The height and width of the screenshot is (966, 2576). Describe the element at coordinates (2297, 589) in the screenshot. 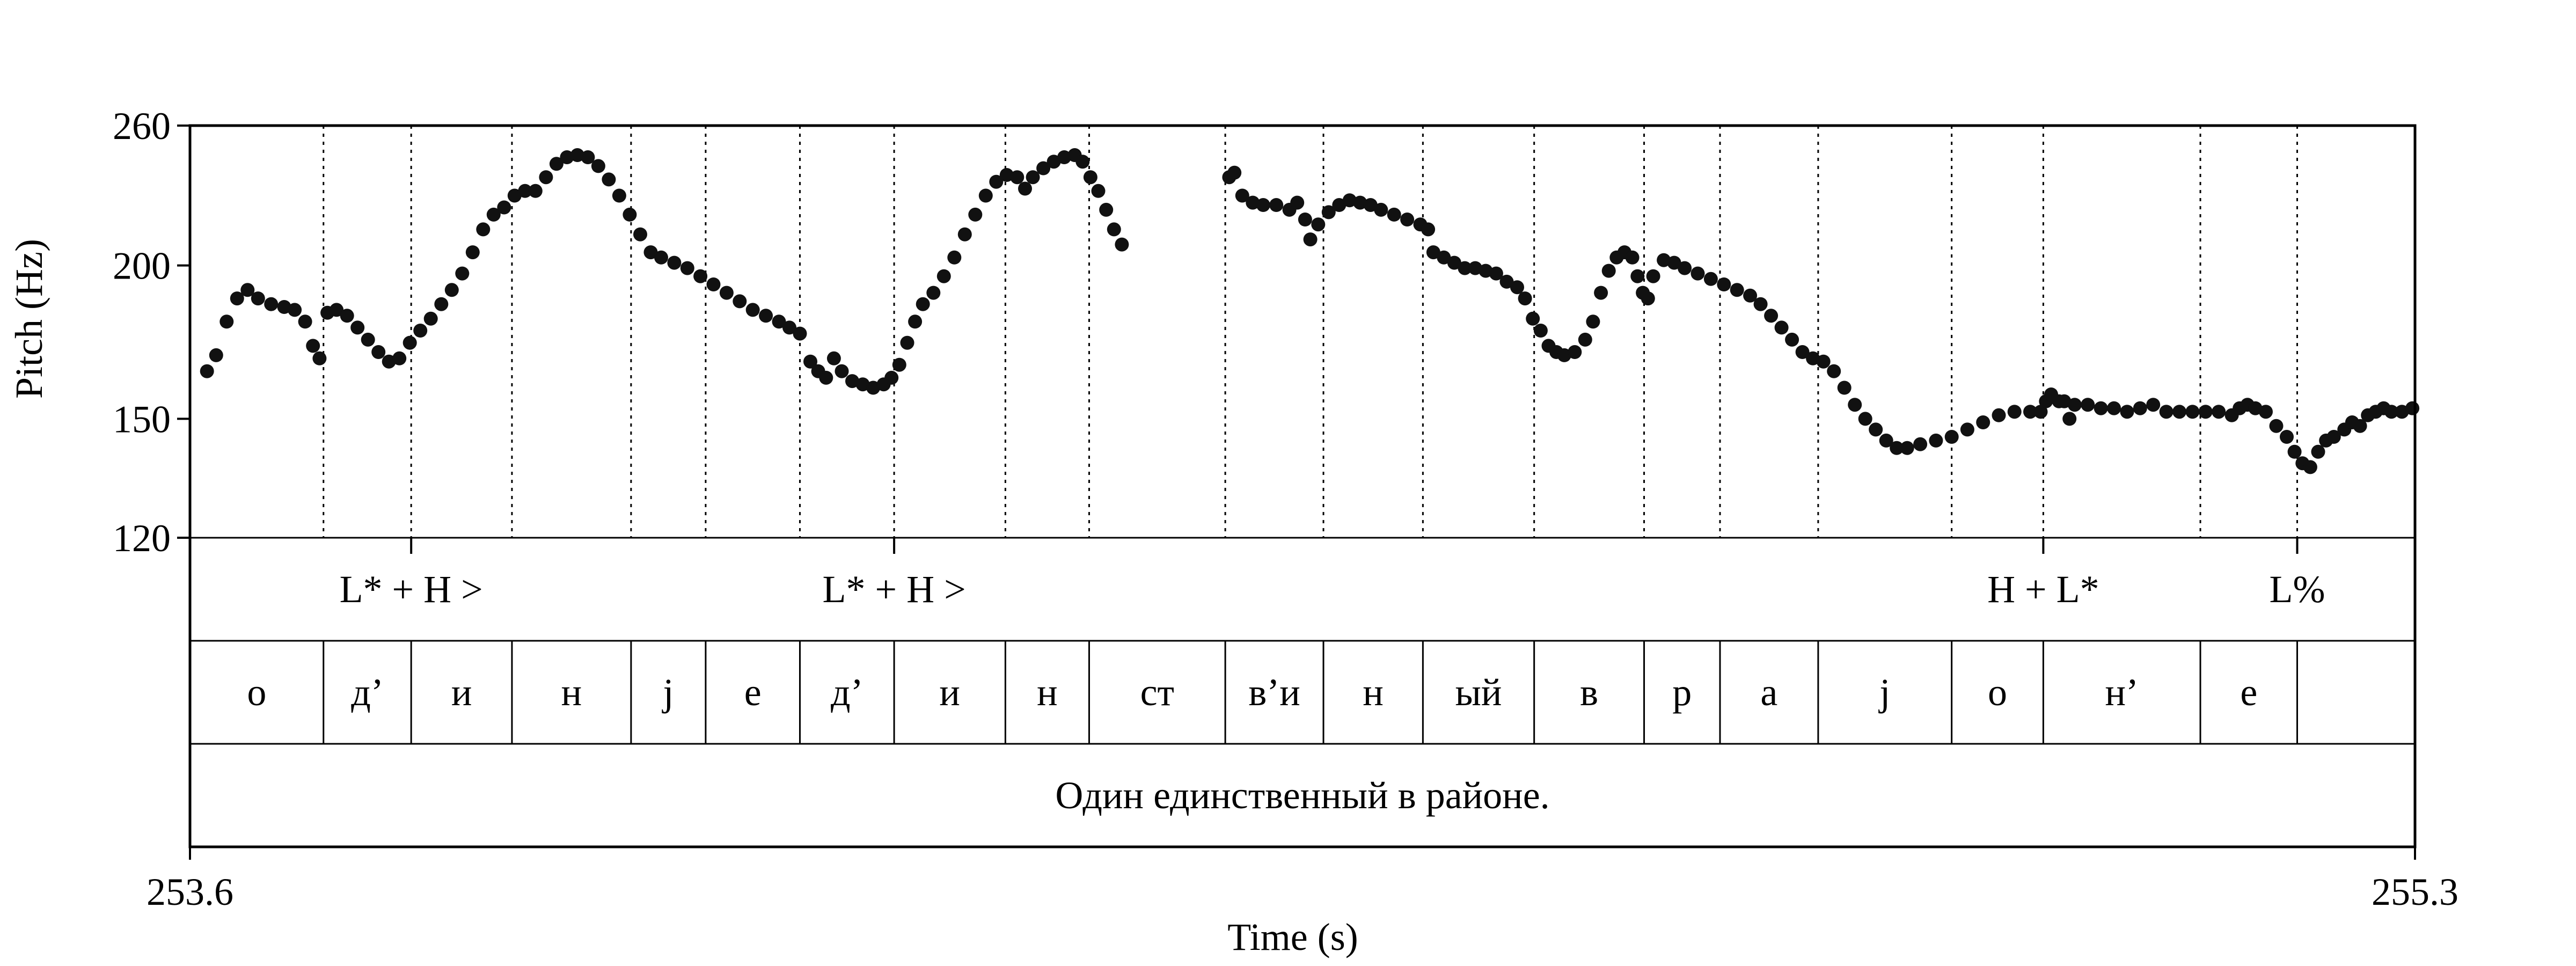

I see `tone-label: L%` at that location.